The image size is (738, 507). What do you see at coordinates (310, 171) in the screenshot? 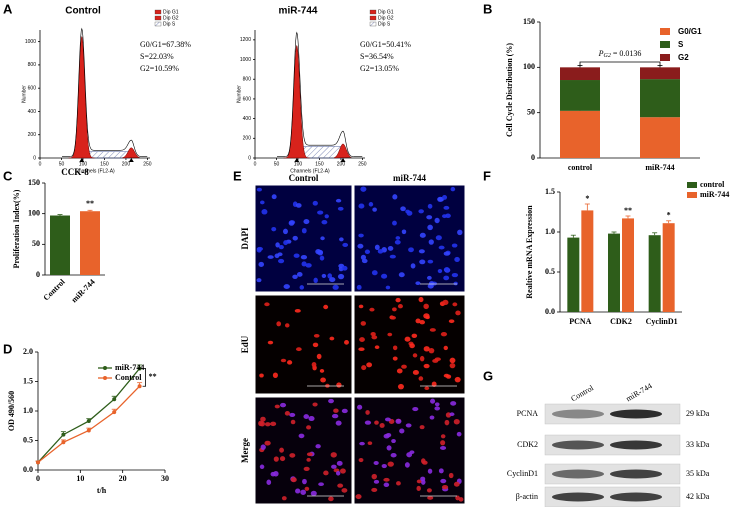
I see `x-label: Channels (FL2-A)` at bounding box center [310, 171].